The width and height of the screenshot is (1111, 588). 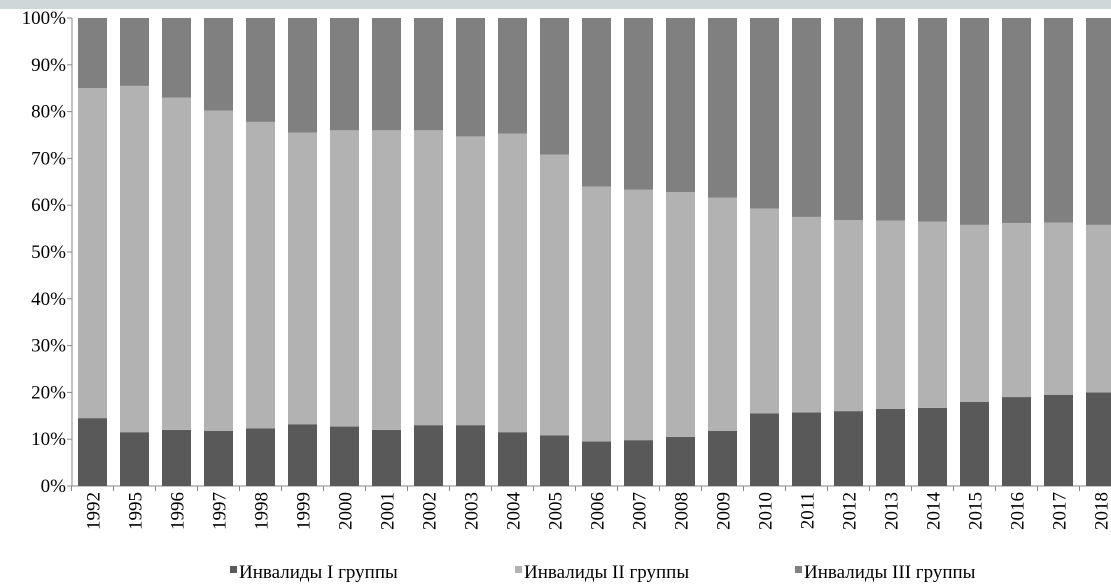 I want to click on bar-segment-series-3-2012, so click(x=848, y=119).